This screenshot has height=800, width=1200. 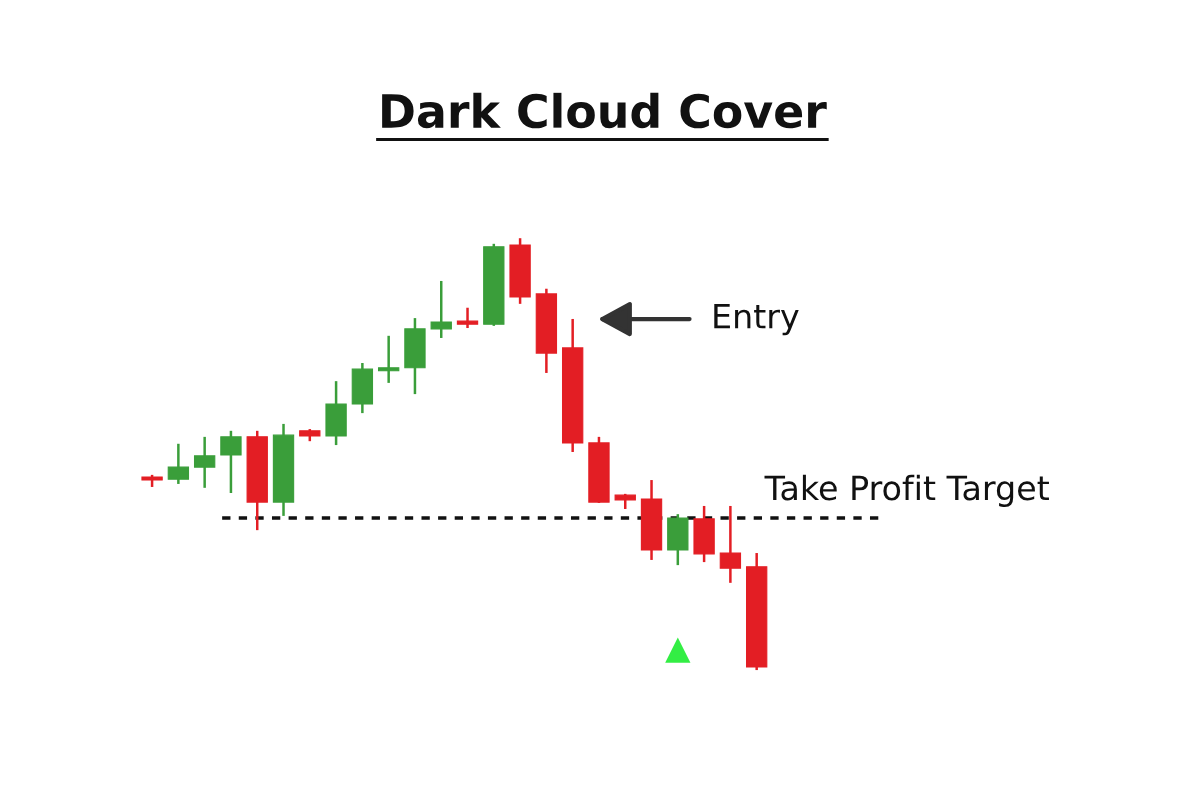 I want to click on ref-line-label: Take Profit Target, so click(x=906, y=490).